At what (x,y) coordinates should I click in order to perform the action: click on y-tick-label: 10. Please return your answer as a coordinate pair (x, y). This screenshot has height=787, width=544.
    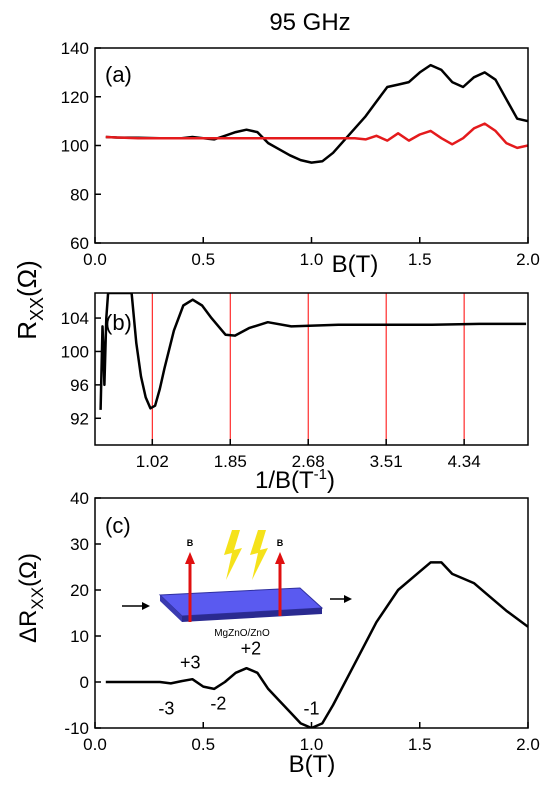
    Looking at the image, I should click on (79, 636).